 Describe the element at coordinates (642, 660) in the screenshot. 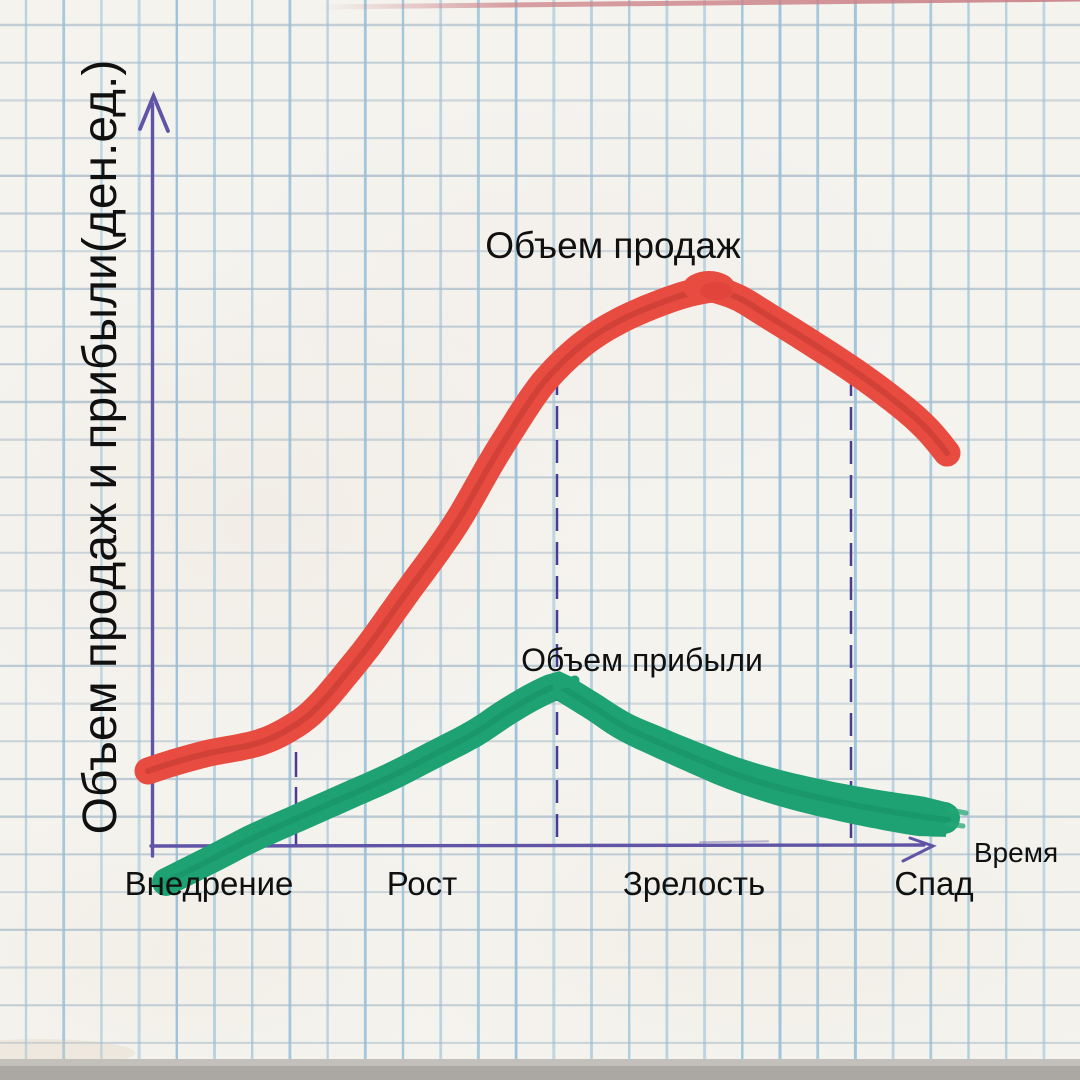

I see `svg-text: Объем прибыли` at that location.